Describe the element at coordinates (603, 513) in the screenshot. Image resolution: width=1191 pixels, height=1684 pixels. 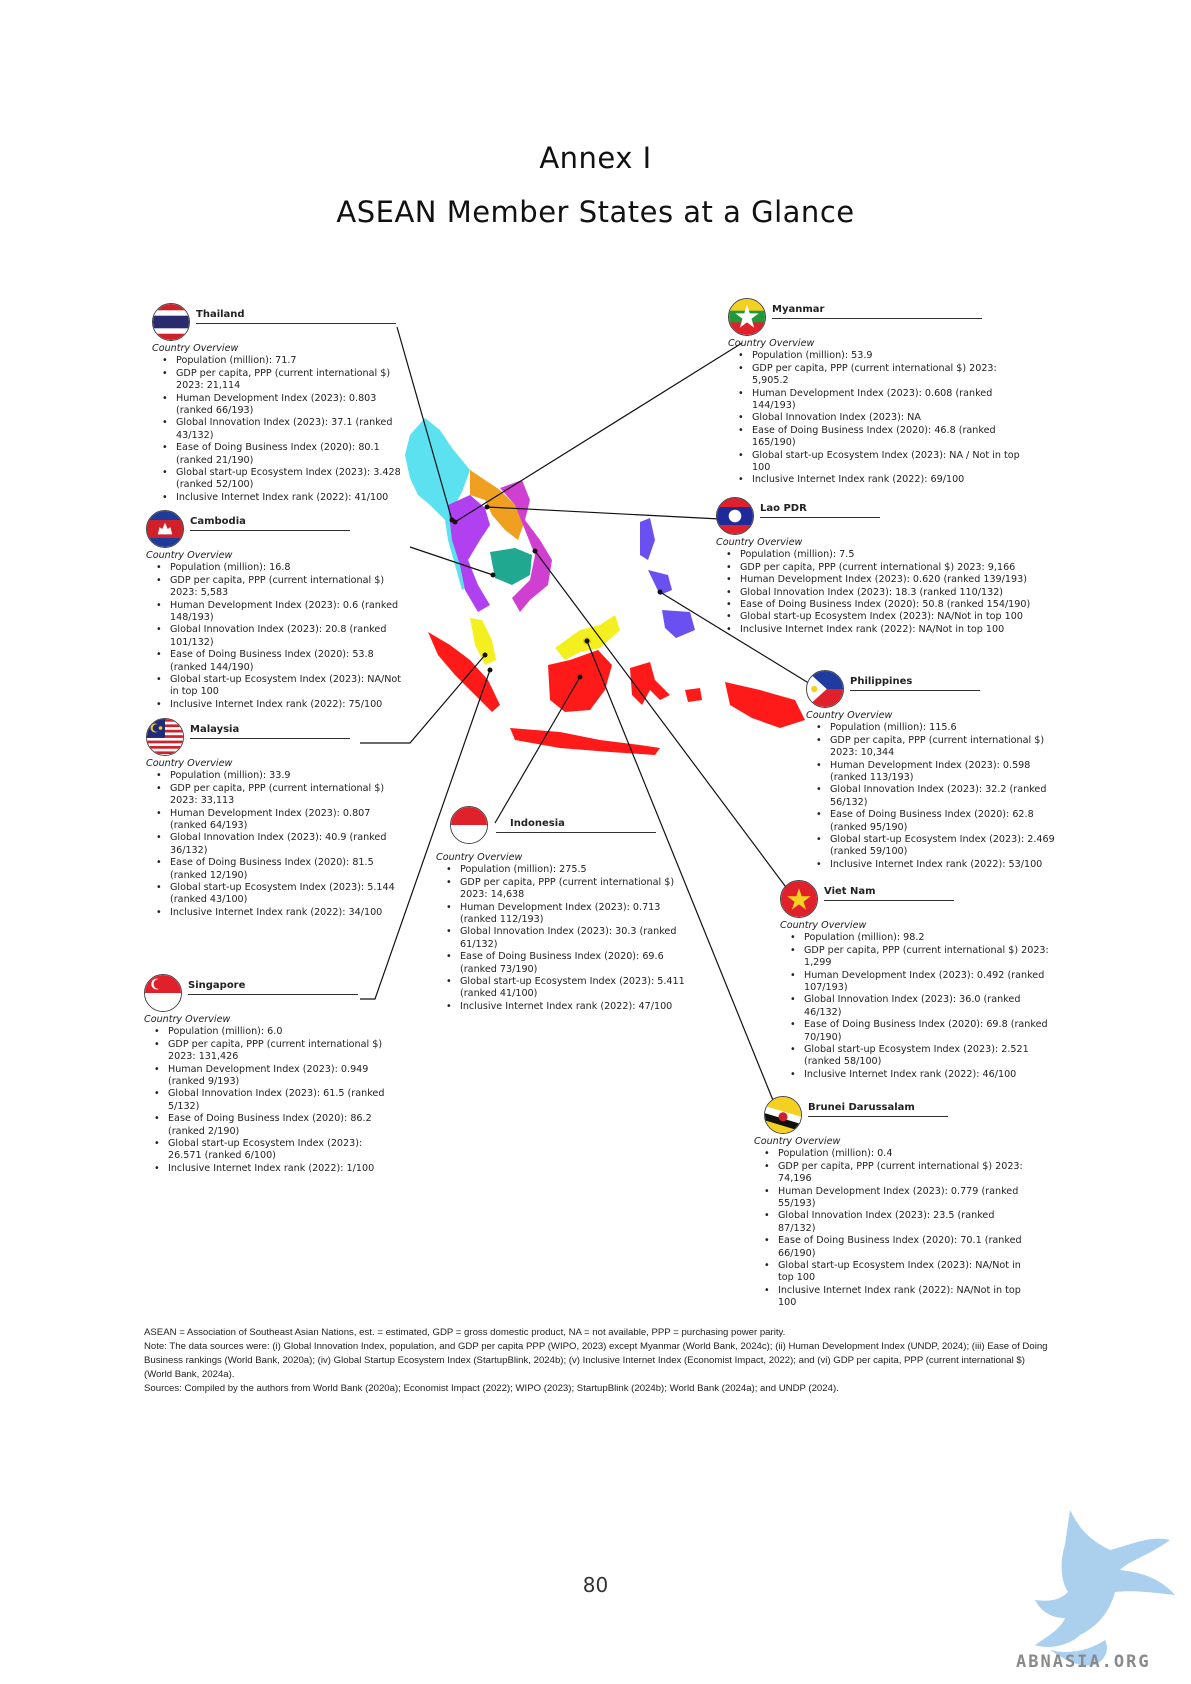
I see `leader-line-laos` at that location.